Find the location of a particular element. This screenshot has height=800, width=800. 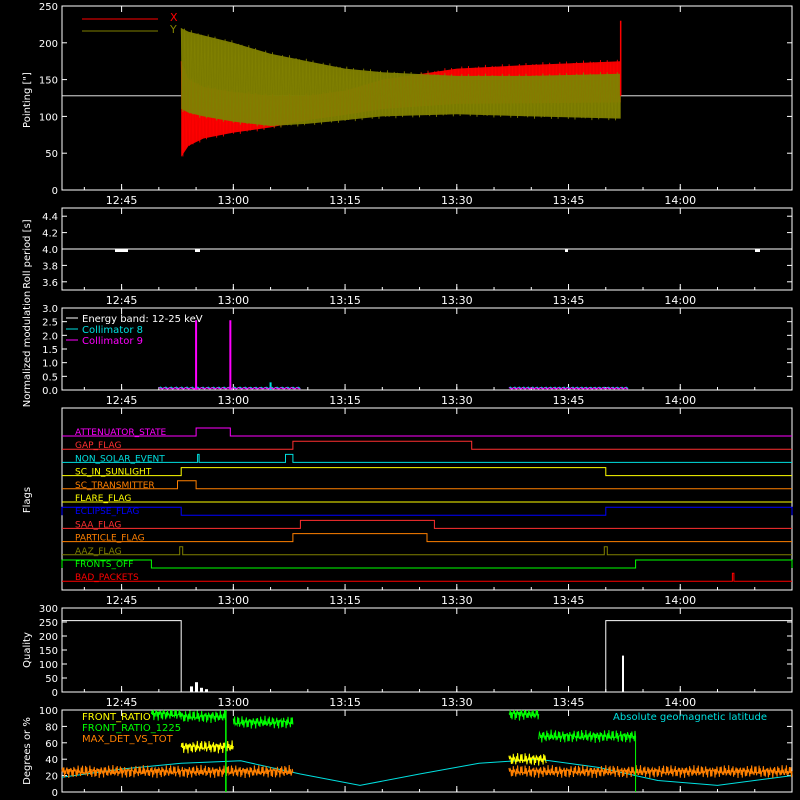

y-axis-label: Quality is located at coordinates (27, 650).